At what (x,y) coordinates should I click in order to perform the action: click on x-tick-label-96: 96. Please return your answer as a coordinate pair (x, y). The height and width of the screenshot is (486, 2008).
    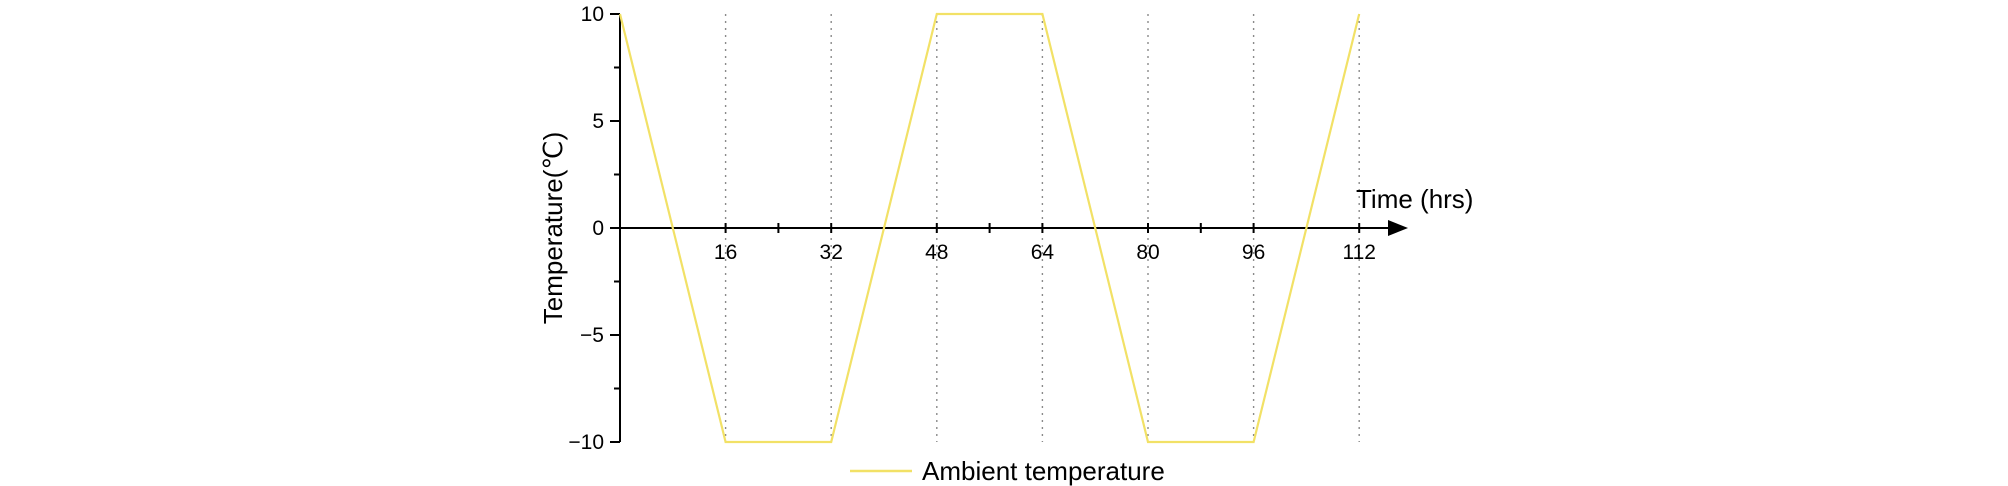
    Looking at the image, I should click on (1253, 252).